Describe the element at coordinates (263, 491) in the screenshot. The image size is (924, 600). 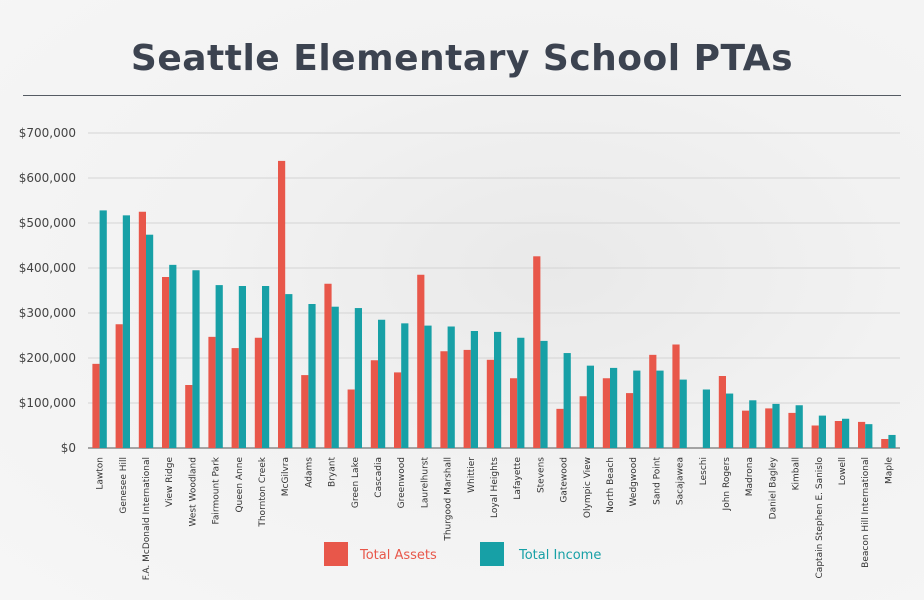
I see `x-tick-label: Thornton Creek` at that location.